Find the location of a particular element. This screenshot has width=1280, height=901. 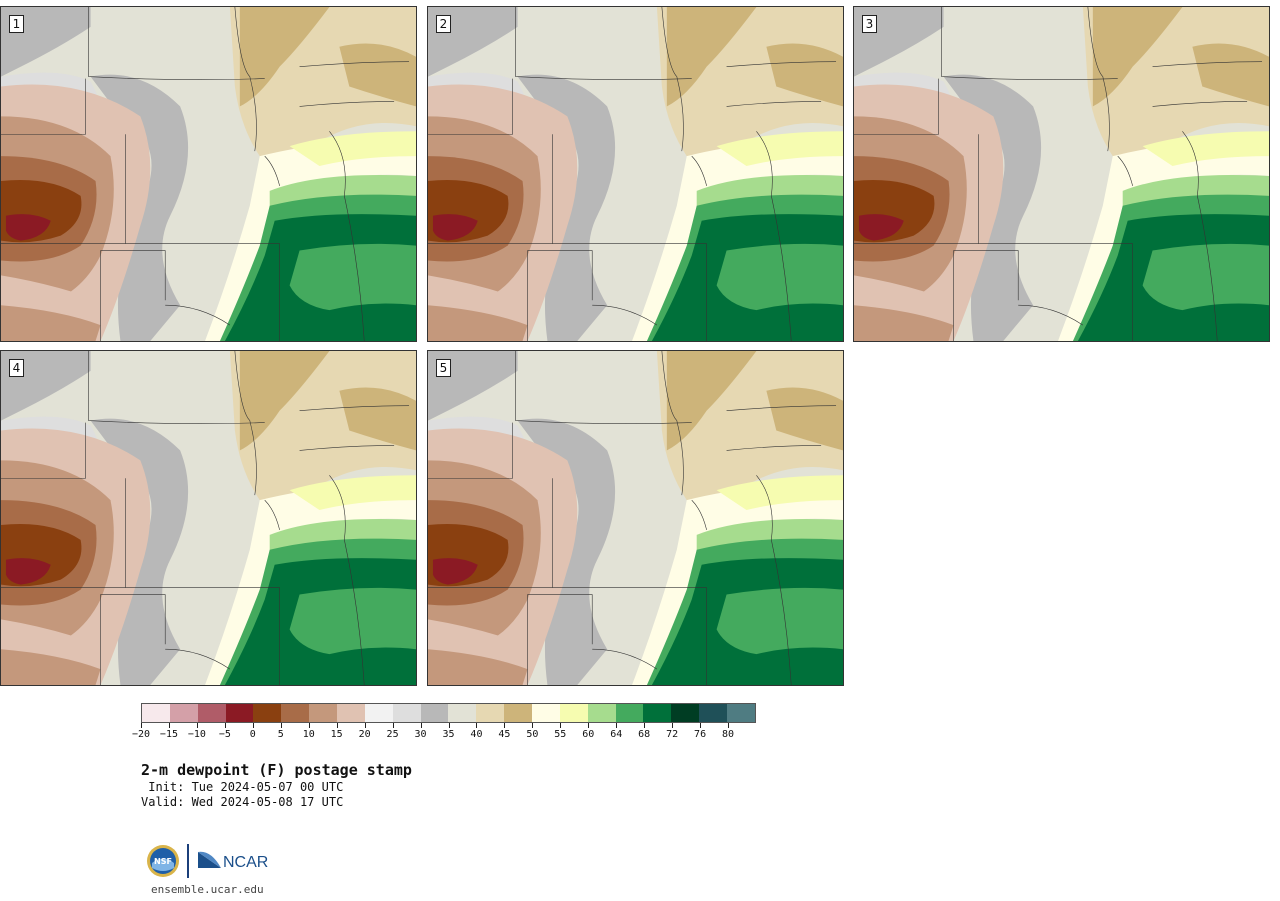

map-panel-2: 2 is located at coordinates (635, 174).